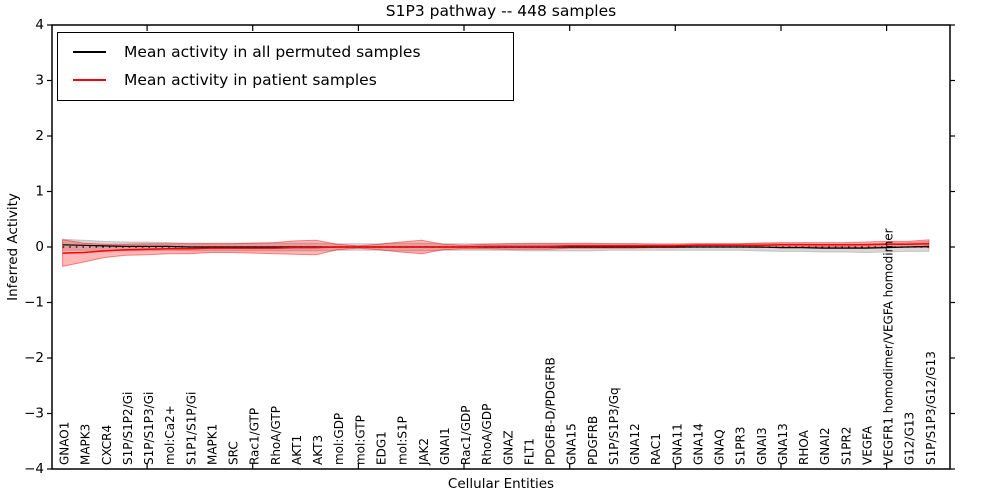  Describe the element at coordinates (698, 444) in the screenshot. I see `x-category-label: GNA14` at that location.